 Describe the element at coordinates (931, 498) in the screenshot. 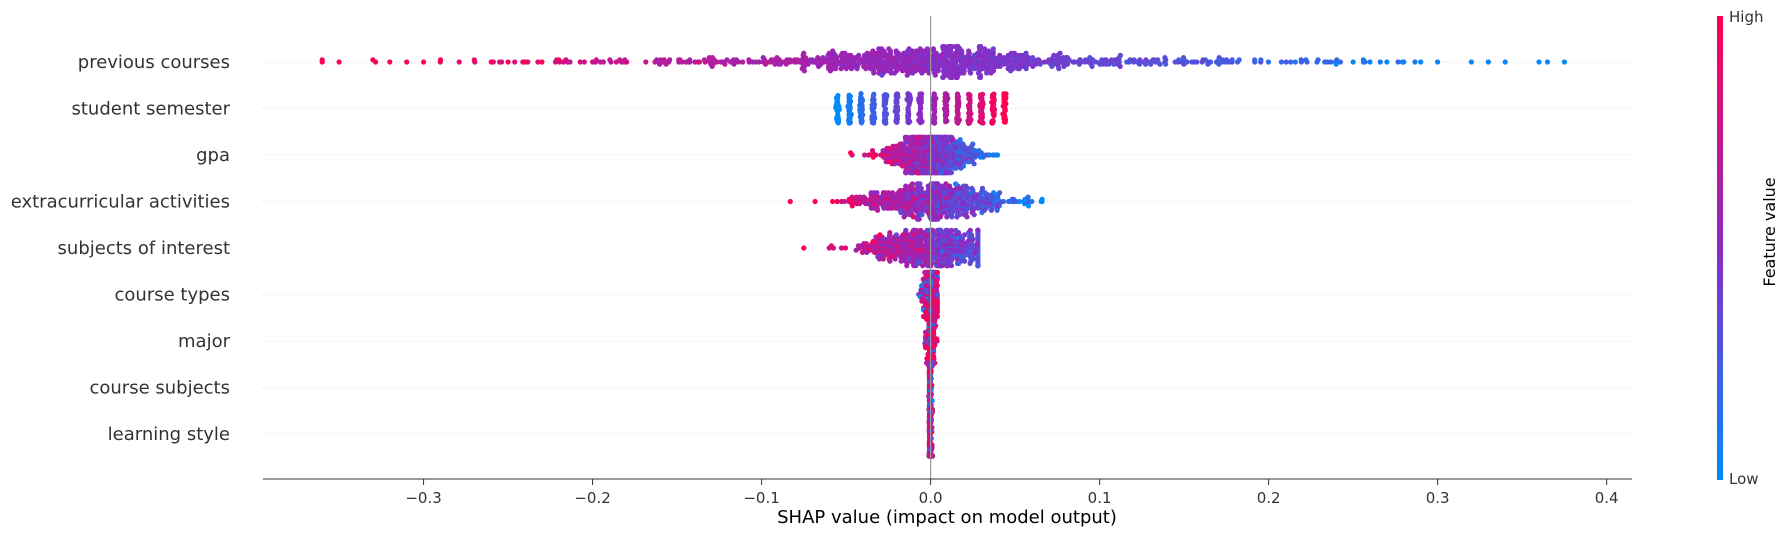

I see `x-tick-label: 0.0` at that location.